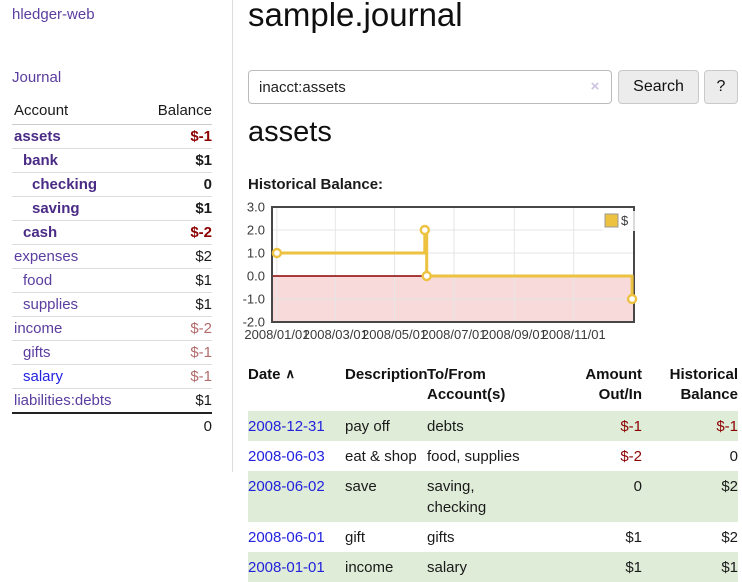  I want to click on search-form: × Search ?, so click(495, 87).